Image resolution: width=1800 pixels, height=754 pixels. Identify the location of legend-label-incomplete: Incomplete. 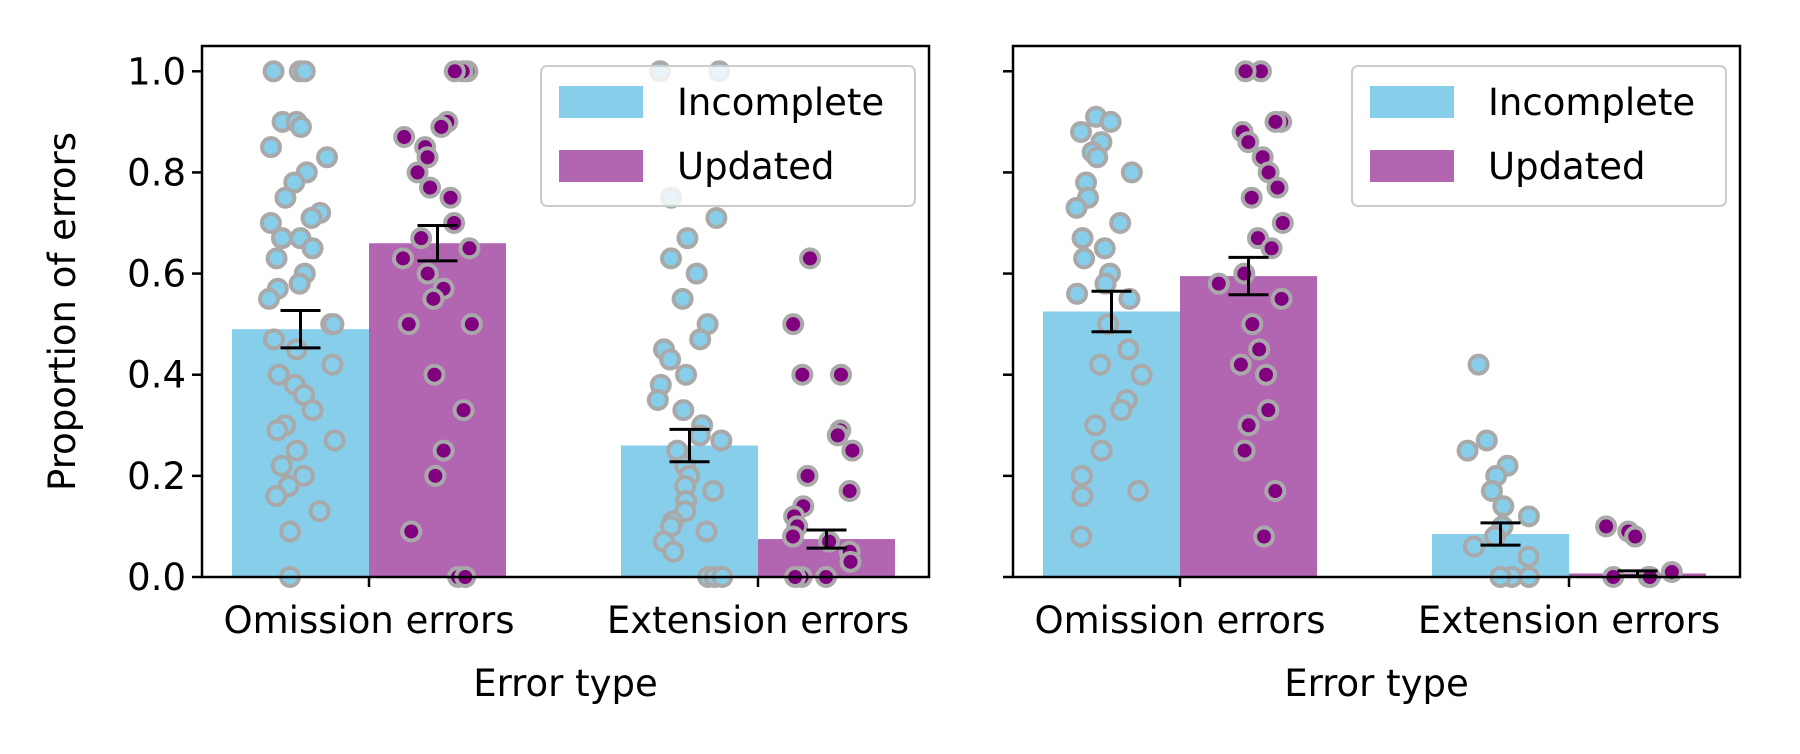
(1591, 102).